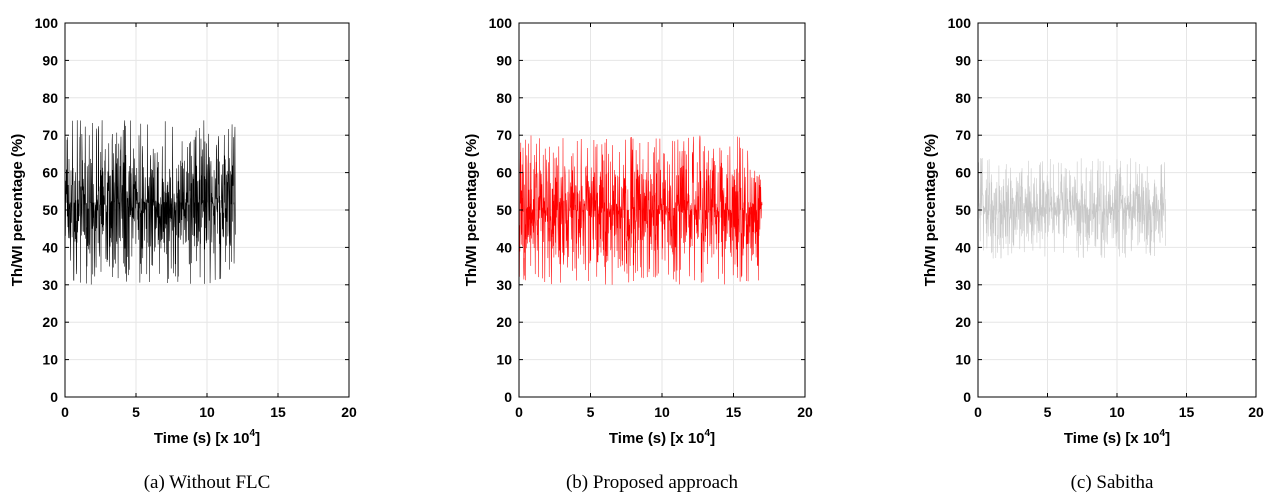  Describe the element at coordinates (207, 482) in the screenshot. I see `subfigure-caption: (a) Without FLC` at that location.